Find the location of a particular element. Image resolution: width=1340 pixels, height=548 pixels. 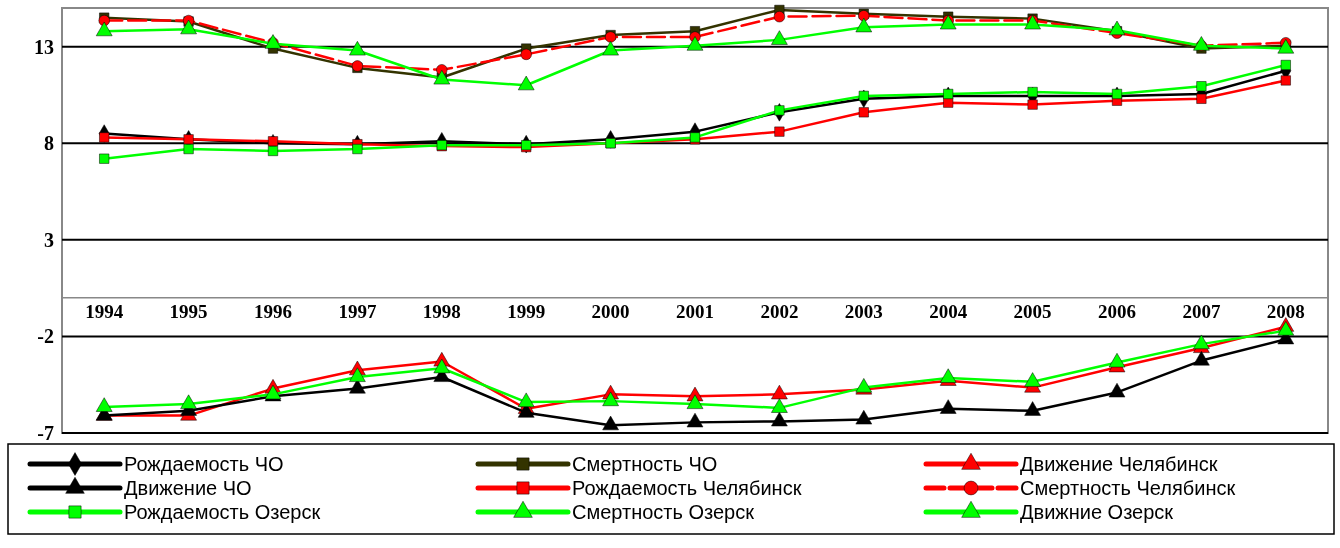

x-tick-label: 1994 is located at coordinates (104, 312).